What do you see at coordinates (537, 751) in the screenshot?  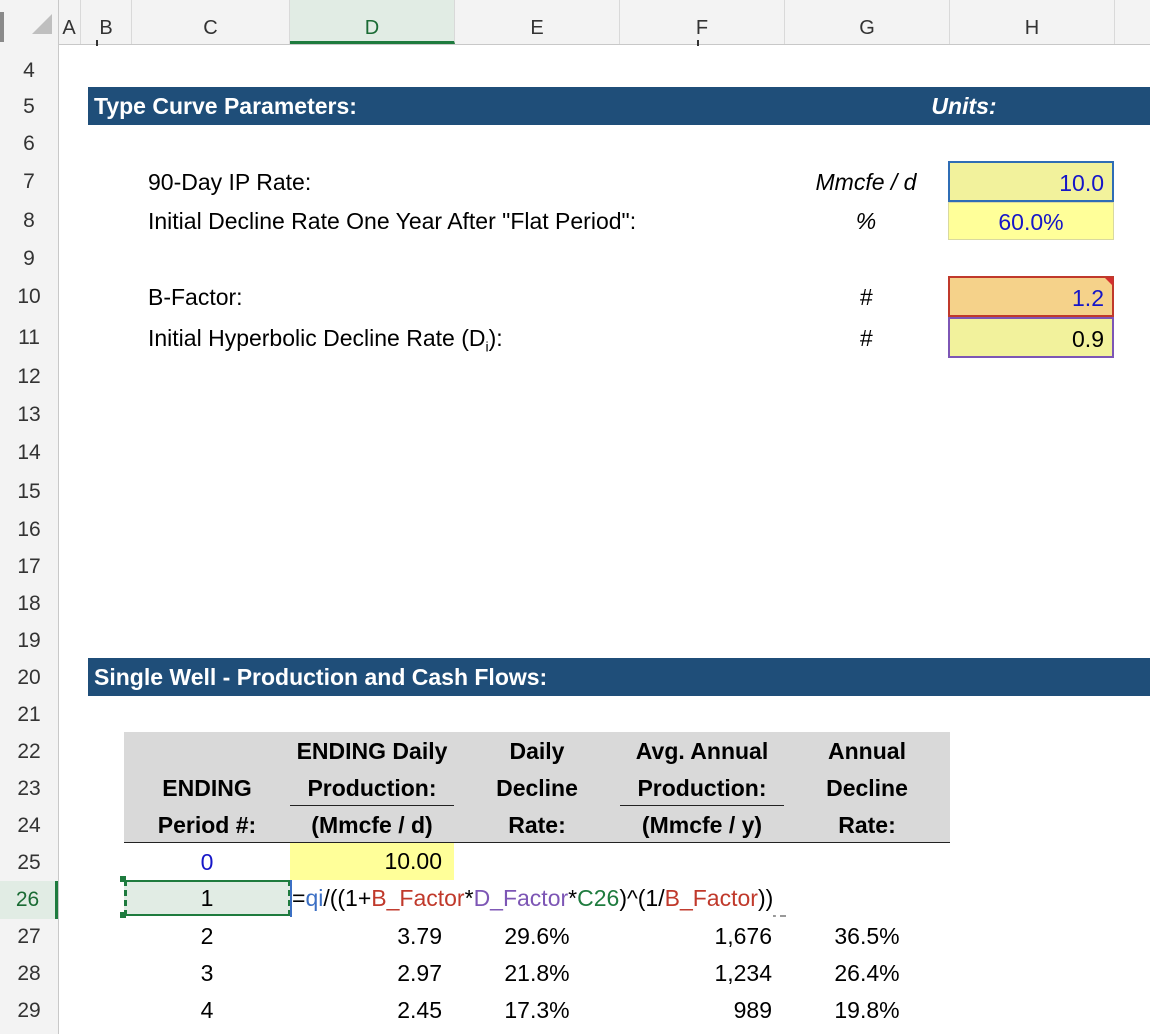 I see `th-daily-decline-line1: Daily` at bounding box center [537, 751].